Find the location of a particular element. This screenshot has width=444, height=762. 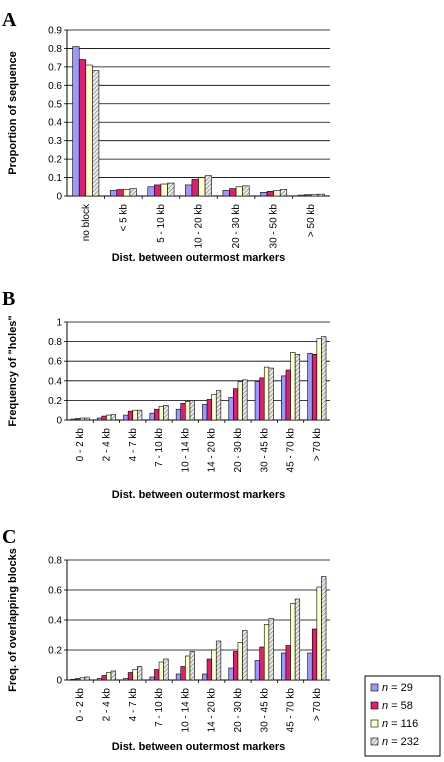

x-tick-label: 20 - 30 kb is located at coordinates (238, 450).